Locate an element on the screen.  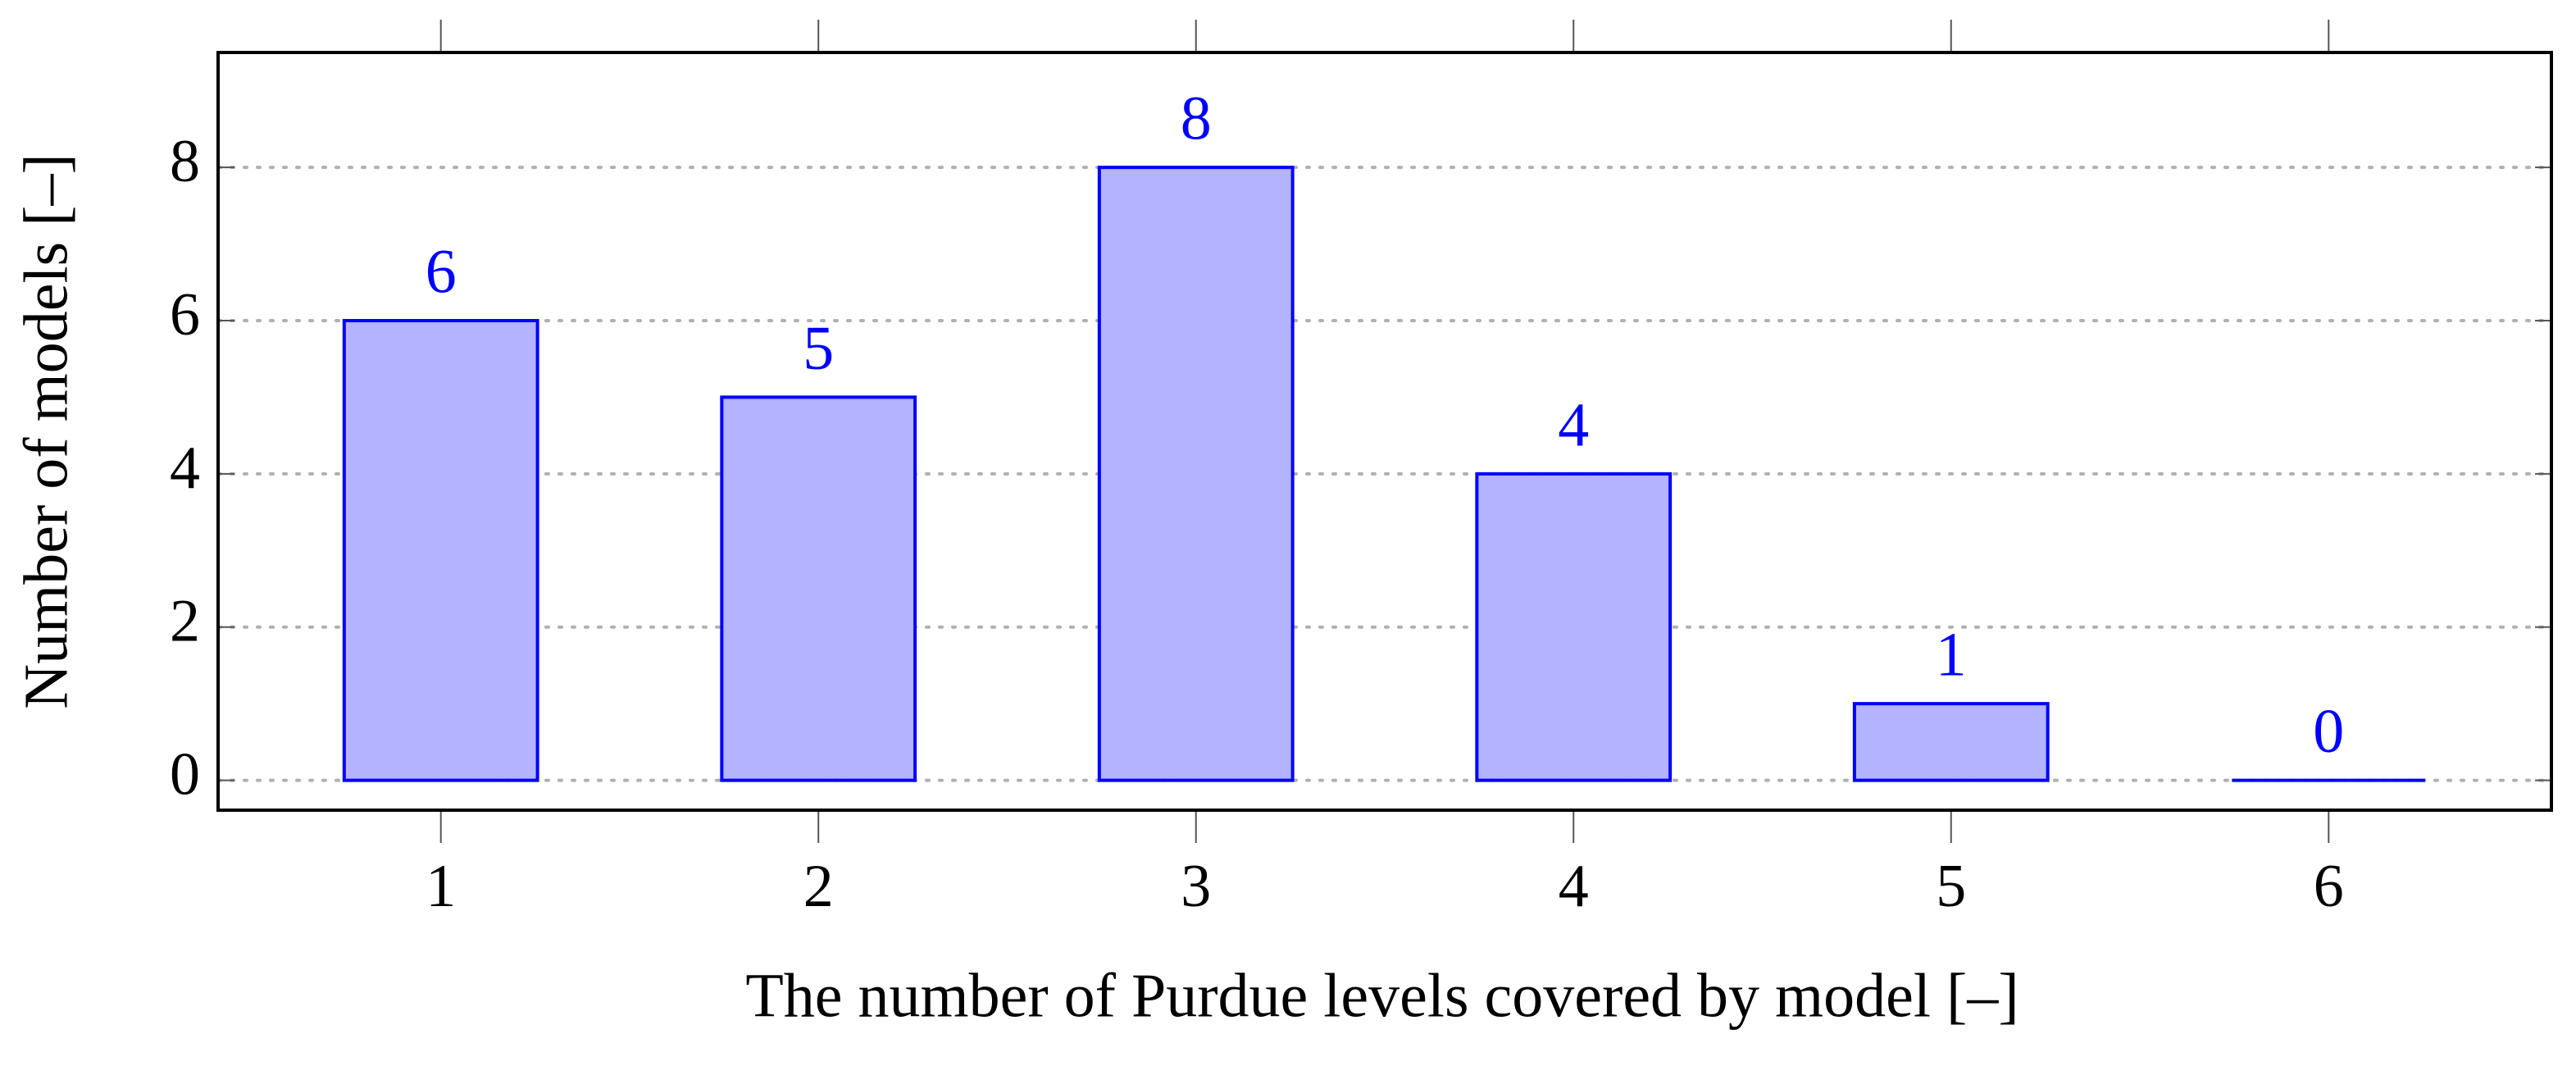
data-label: 6 is located at coordinates (442, 271).